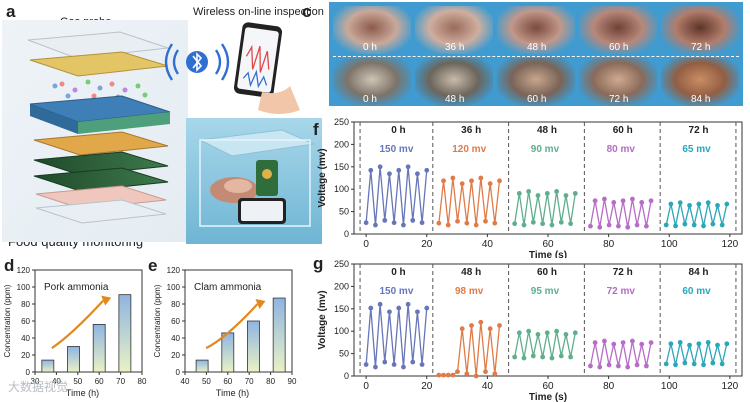 The height and width of the screenshot is (402, 750). What do you see at coordinates (537, 47) in the screenshot?
I see `photo-time-label: 48 h` at bounding box center [537, 47].